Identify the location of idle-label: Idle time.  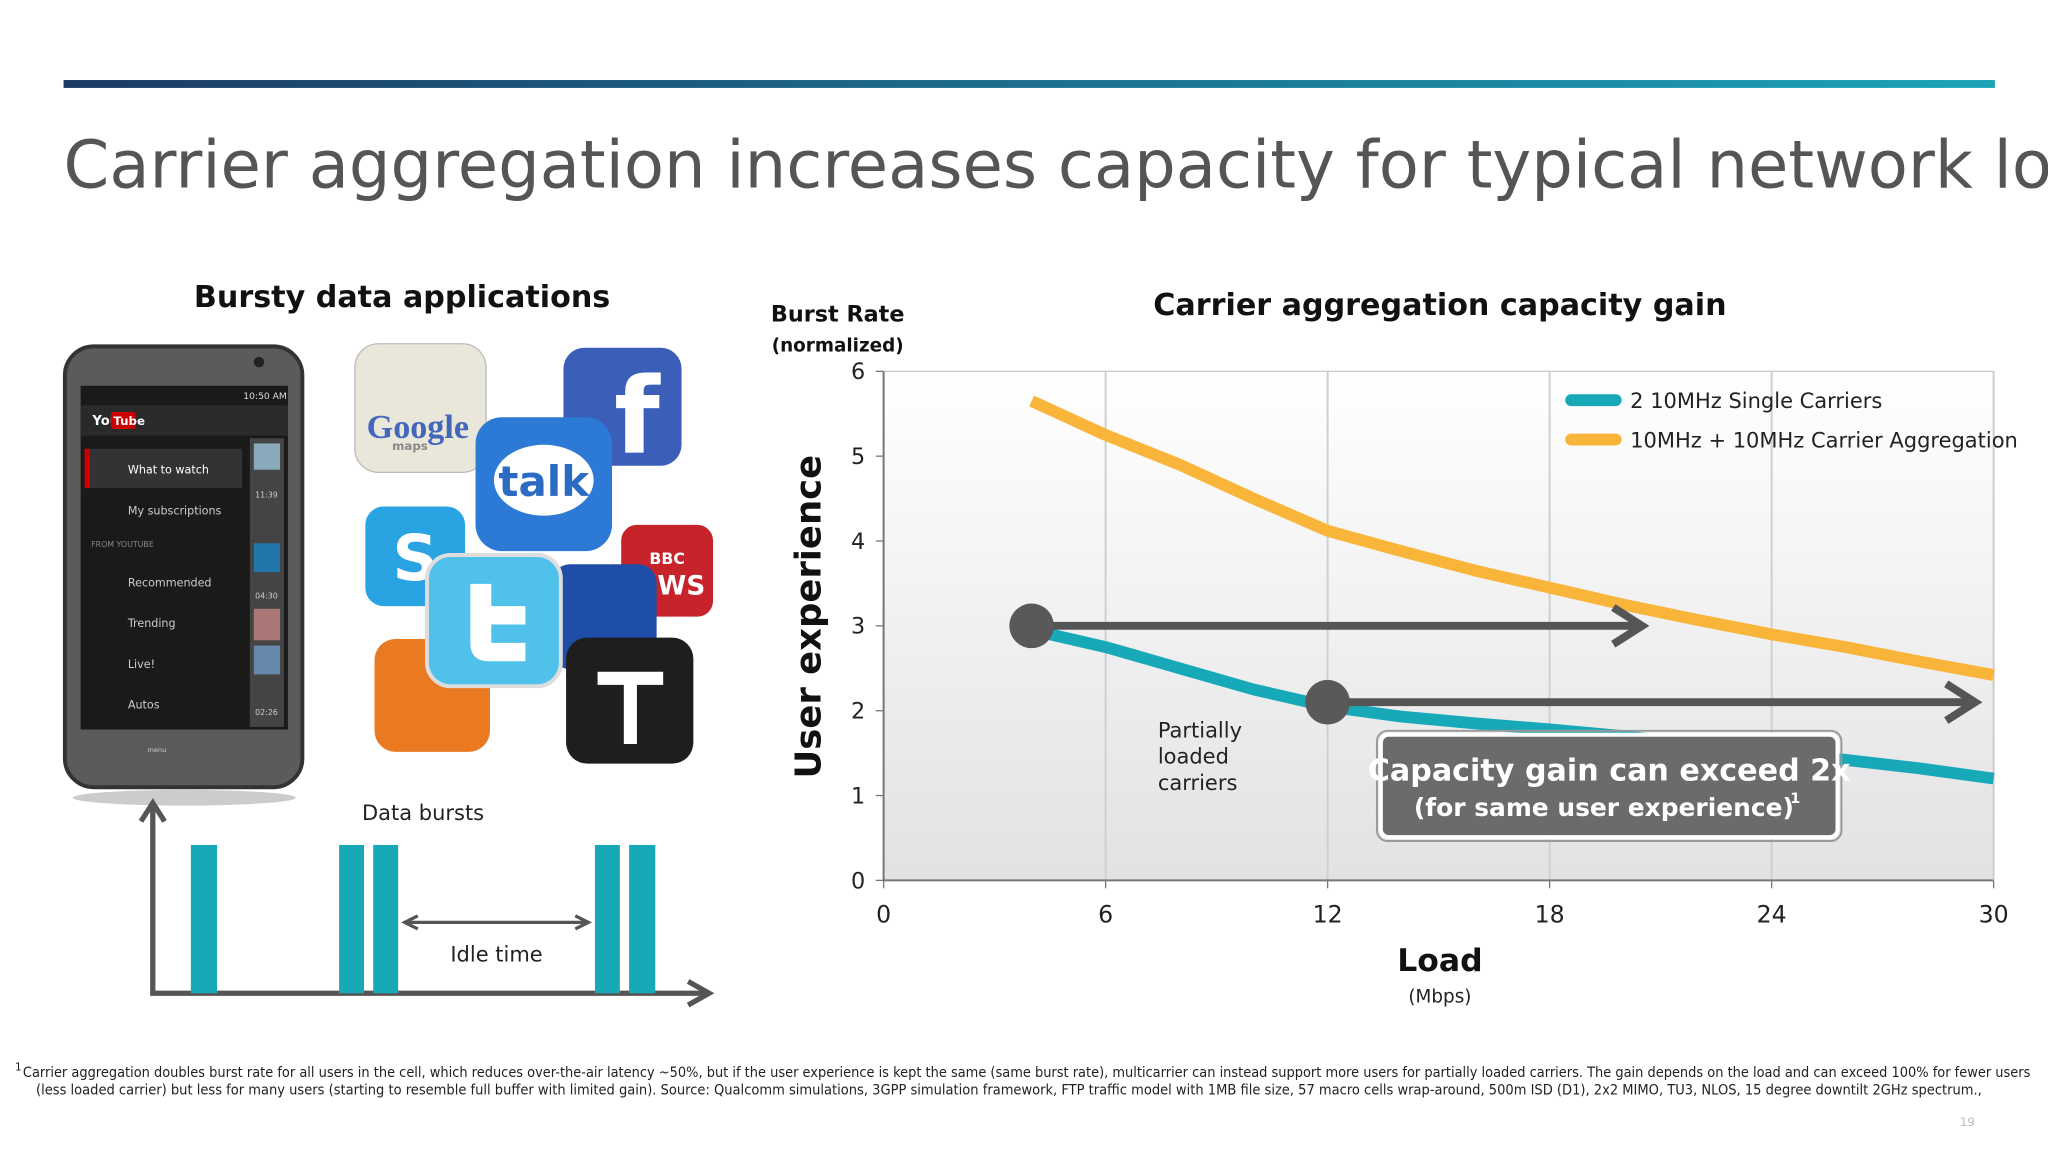
(496, 955).